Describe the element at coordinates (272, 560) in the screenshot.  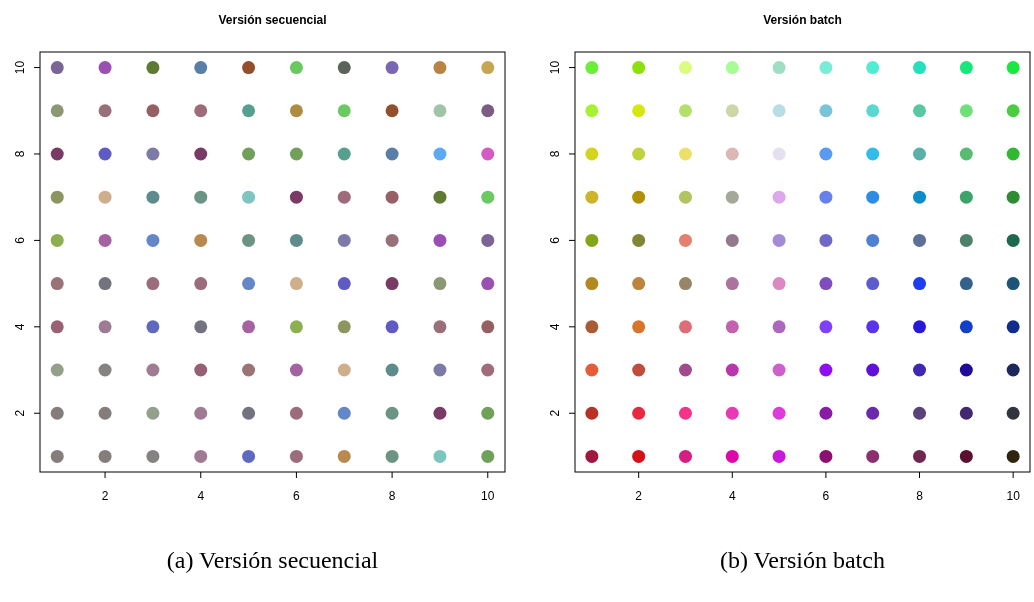
I see `text: (a) Versión secuencial` at that location.